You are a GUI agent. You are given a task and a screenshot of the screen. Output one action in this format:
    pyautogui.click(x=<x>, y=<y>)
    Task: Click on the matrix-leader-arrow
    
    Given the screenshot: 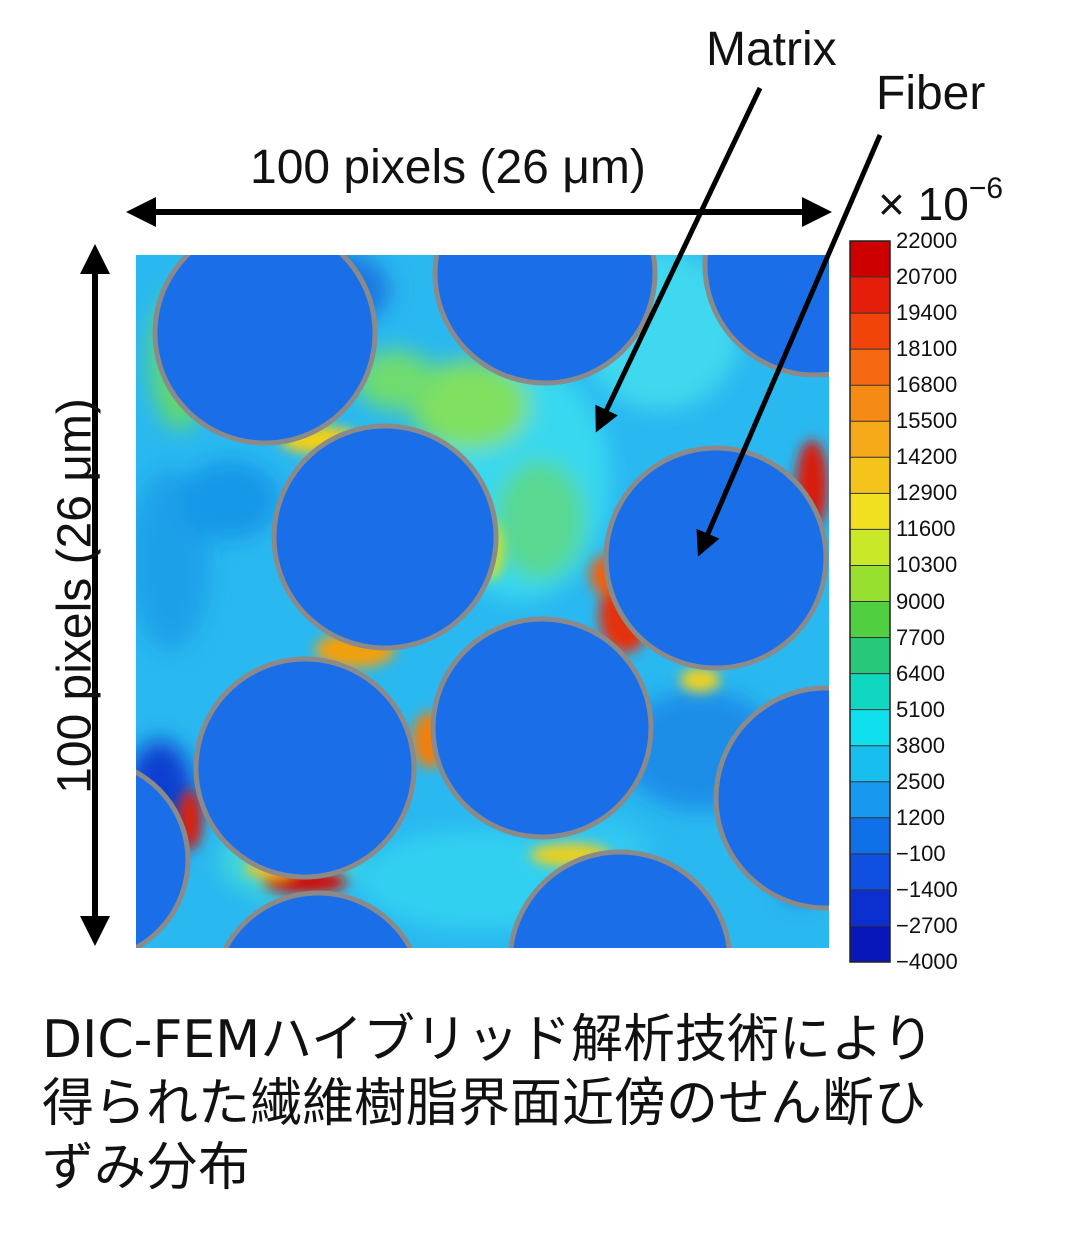 What is the action you would take?
    pyautogui.click(x=679, y=259)
    